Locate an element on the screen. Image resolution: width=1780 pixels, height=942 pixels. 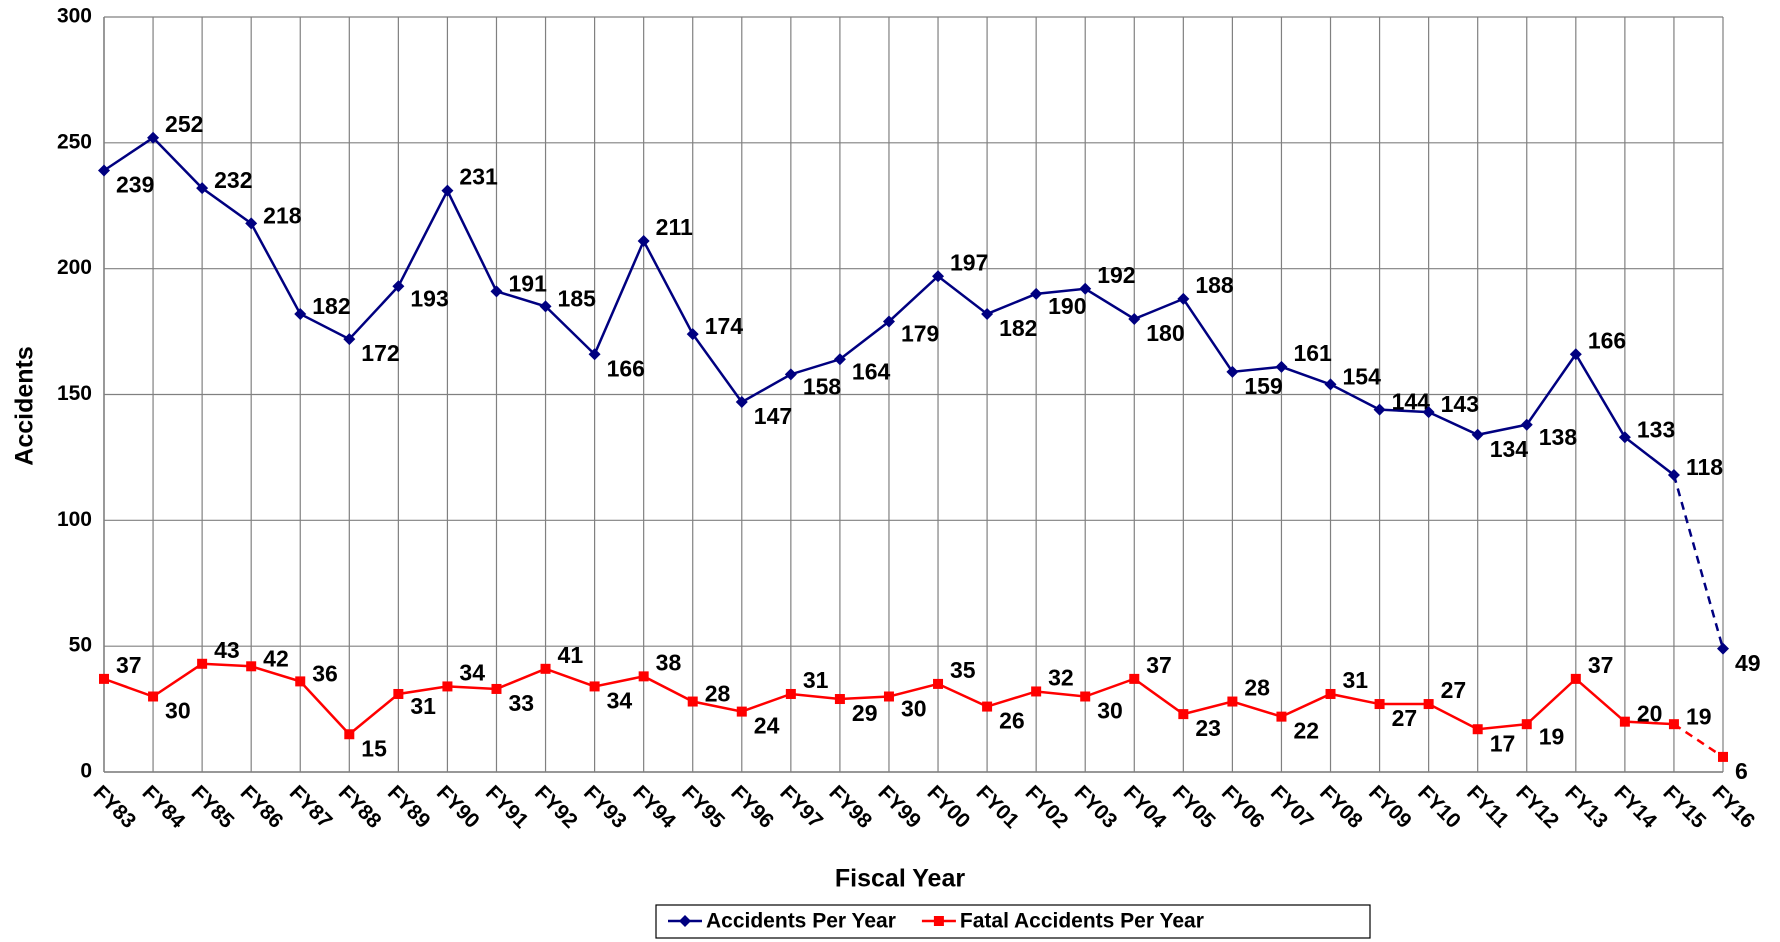
data-label: 35 is located at coordinates (963, 670).